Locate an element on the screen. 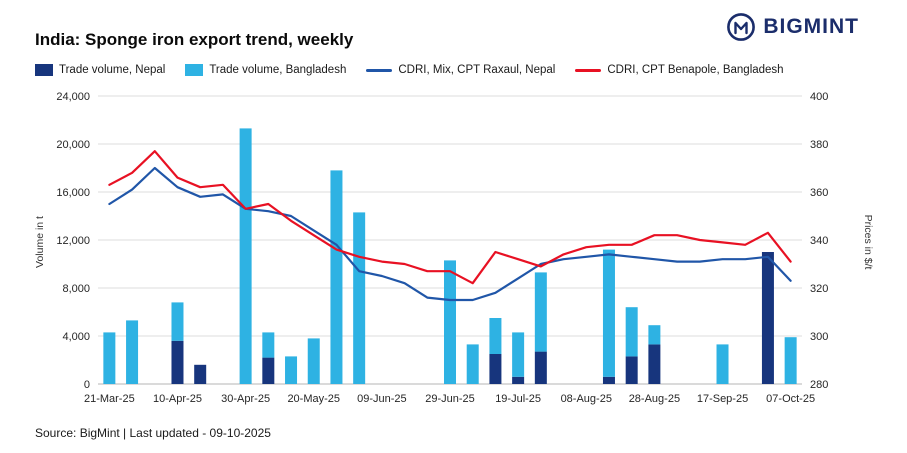  svg-text: 360 is located at coordinates (819, 193).